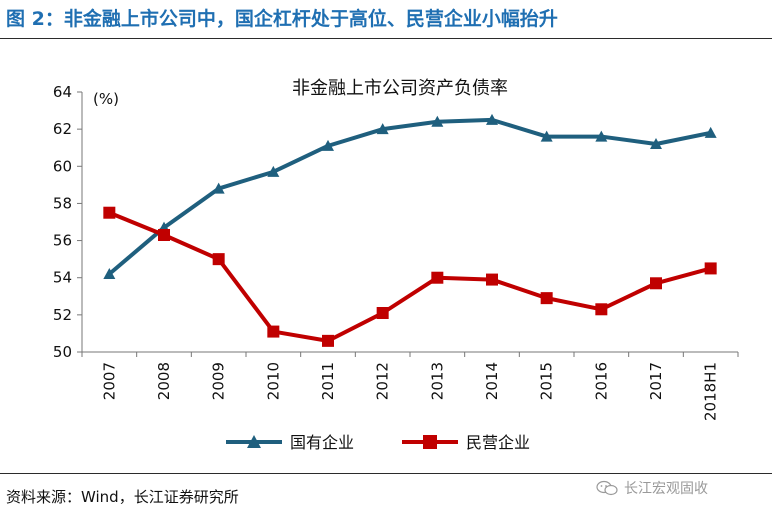 Image resolution: width=772 pixels, height=513 pixels. What do you see at coordinates (109, 381) in the screenshot?
I see `x-tick-label: 2007` at bounding box center [109, 381].